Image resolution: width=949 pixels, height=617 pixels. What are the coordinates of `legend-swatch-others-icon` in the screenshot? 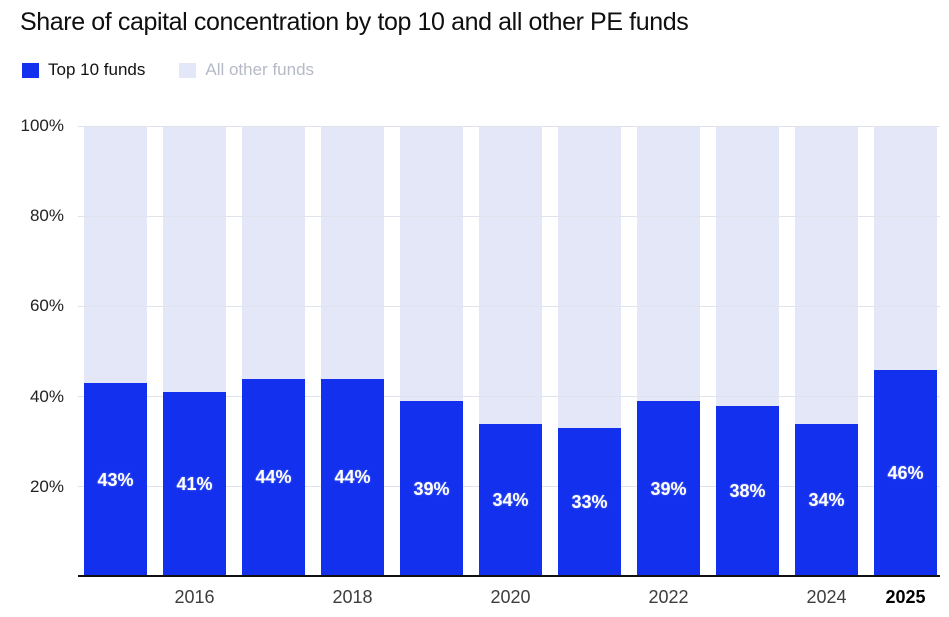 It's located at (188, 70).